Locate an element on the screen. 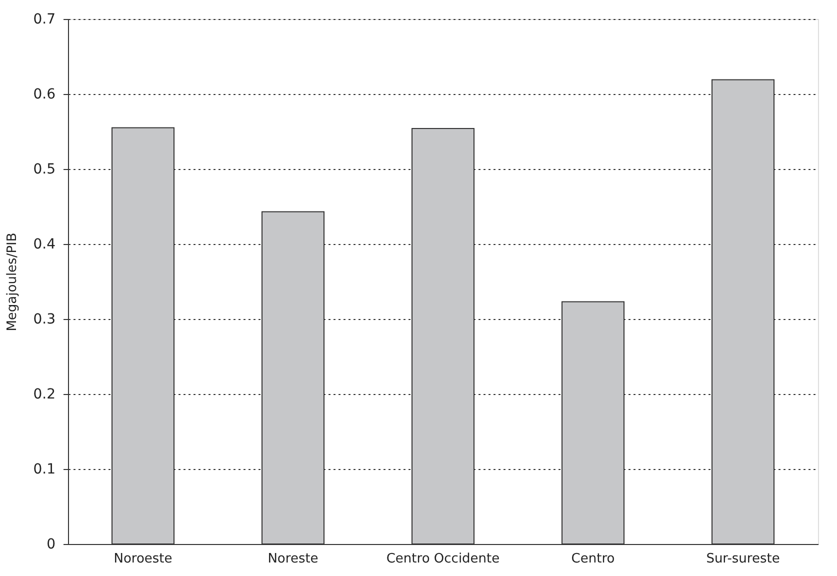 The height and width of the screenshot is (576, 837). y-tick-label: 0.4 is located at coordinates (44, 244).